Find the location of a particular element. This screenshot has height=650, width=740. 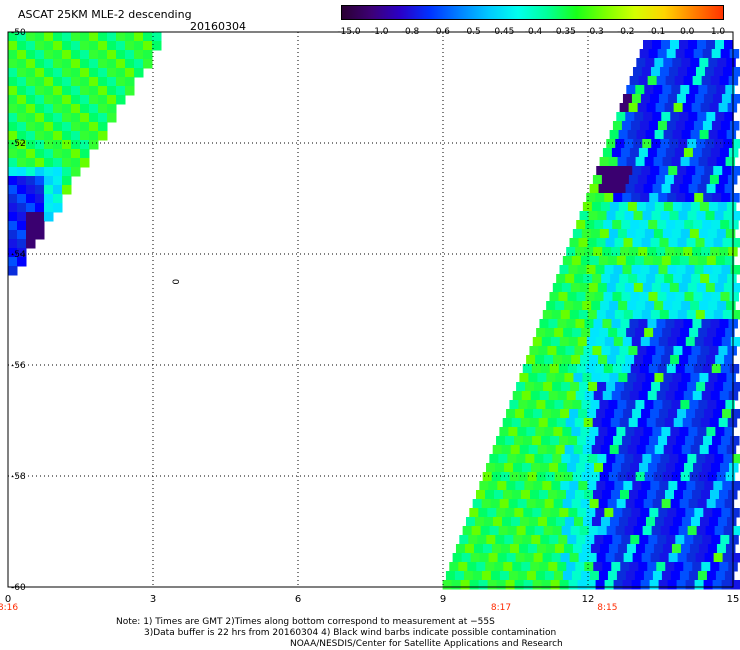

y-tick-label: -50 is located at coordinates (18, 33).